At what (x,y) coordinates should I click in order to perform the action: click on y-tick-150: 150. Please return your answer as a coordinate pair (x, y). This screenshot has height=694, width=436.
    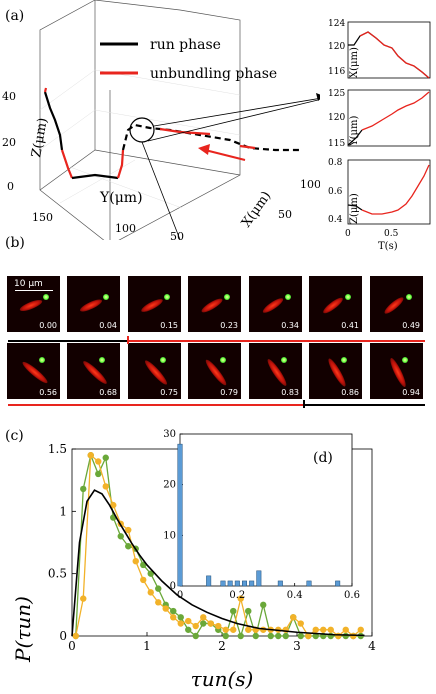
    Looking at the image, I should click on (42, 217).